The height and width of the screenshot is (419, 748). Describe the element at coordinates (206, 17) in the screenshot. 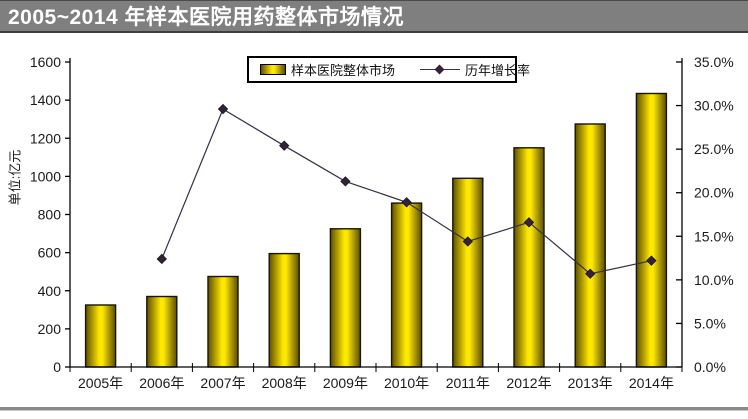

I see `page-title: 2005~2014 年样本医院用药整体市场情况` at that location.